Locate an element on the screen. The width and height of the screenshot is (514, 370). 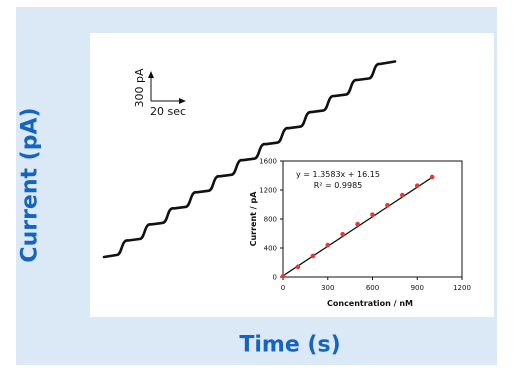
inset-y-tick-label: 800 is located at coordinates (270, 220).